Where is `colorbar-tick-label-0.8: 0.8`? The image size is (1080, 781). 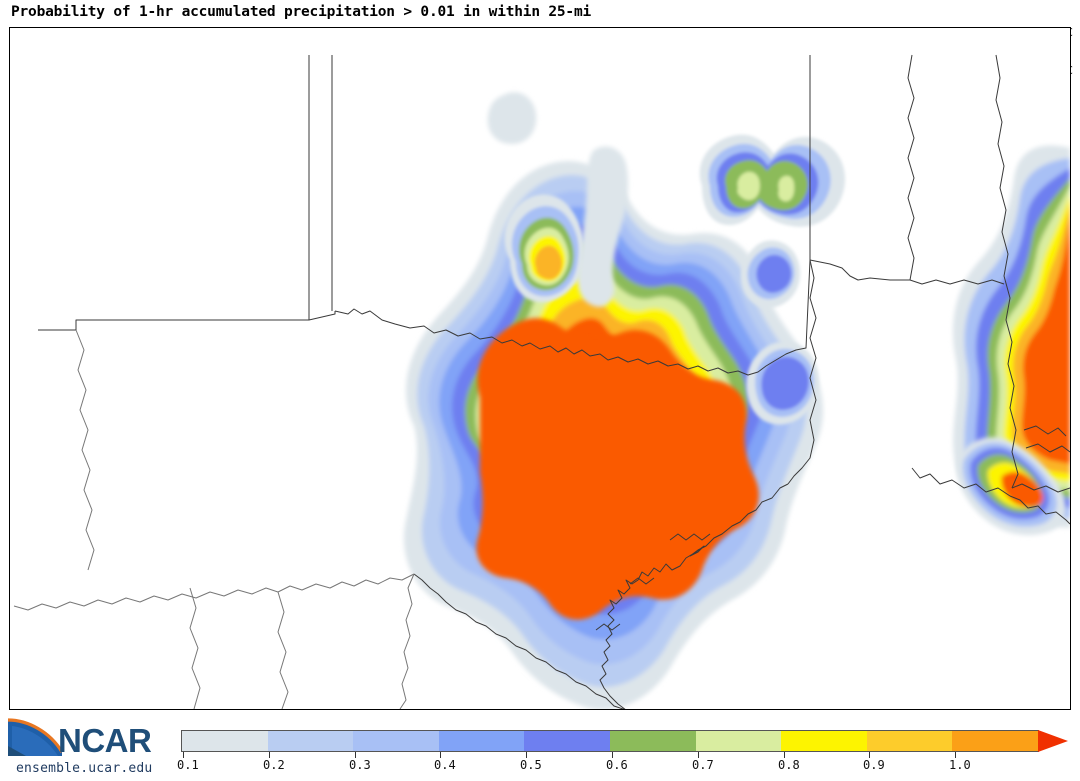 colorbar-tick-label-0.8: 0.8 is located at coordinates (789, 765).